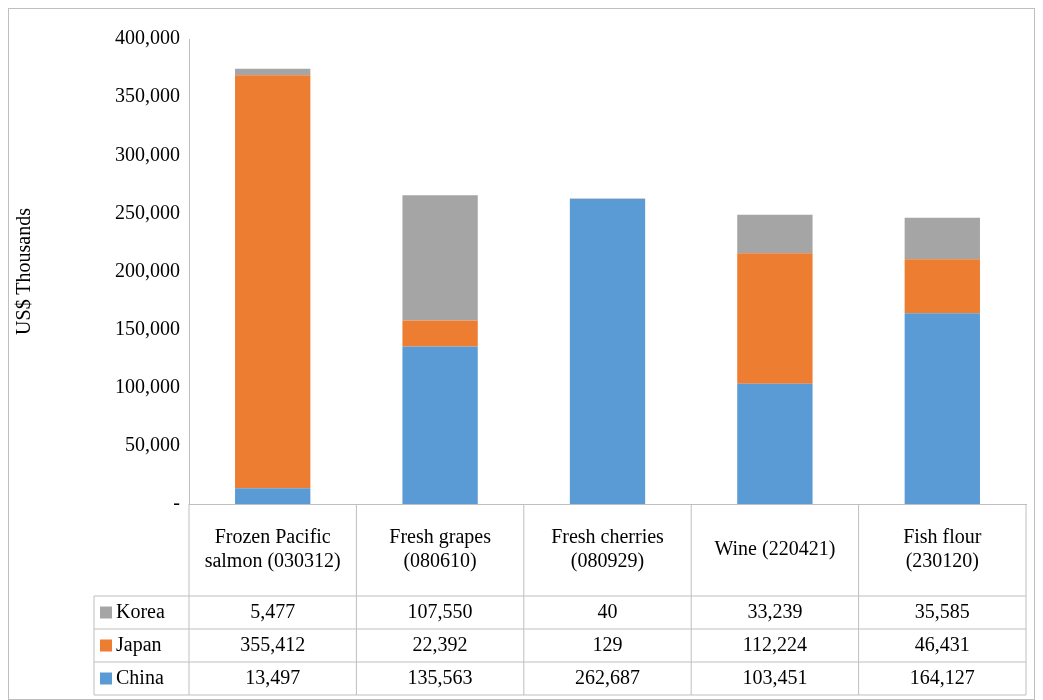  I want to click on y-tick-label: 150,000, so click(147, 327).